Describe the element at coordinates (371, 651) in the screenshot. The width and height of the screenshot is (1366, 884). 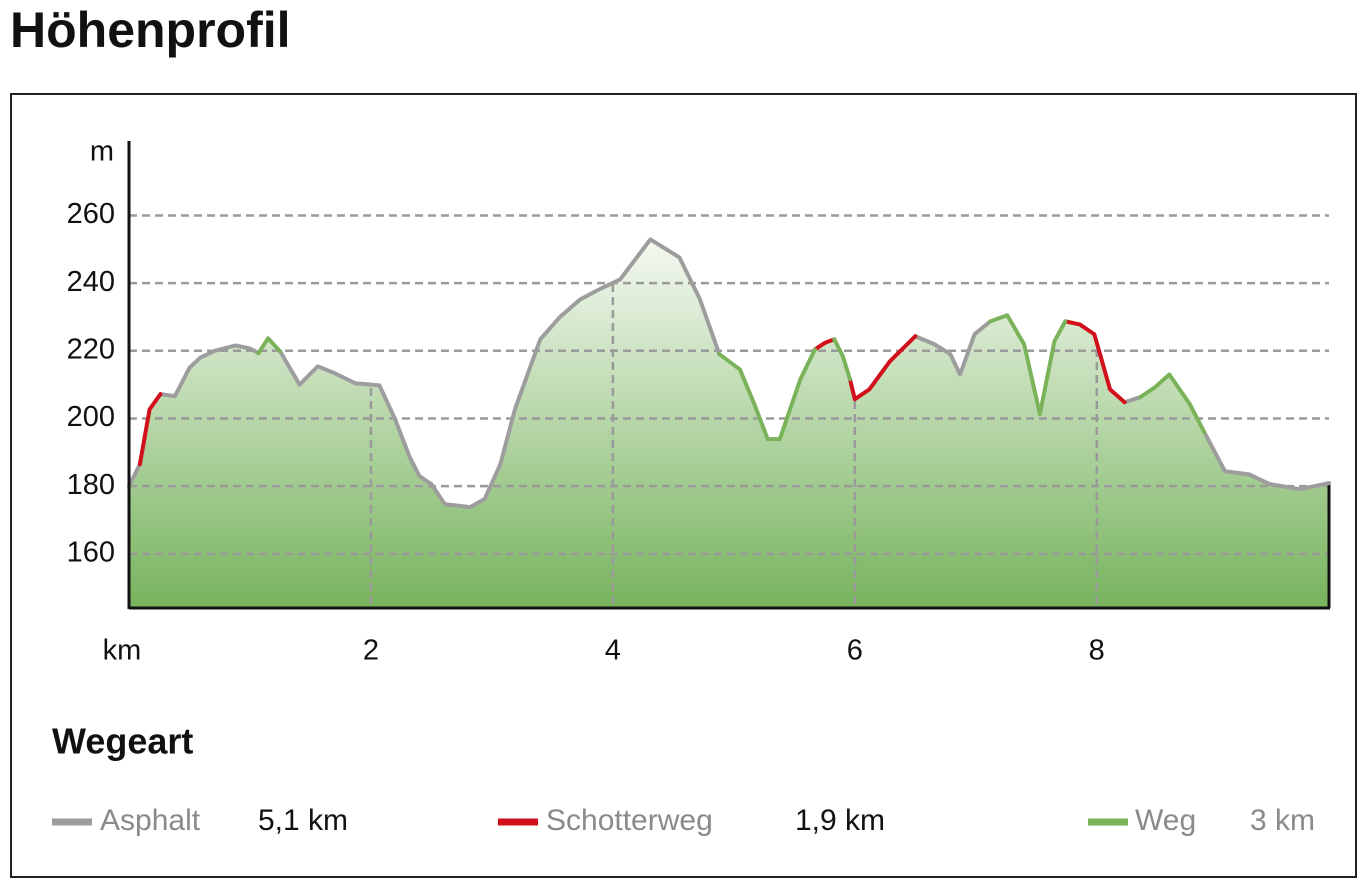
I see `x-tick-label: 2` at that location.